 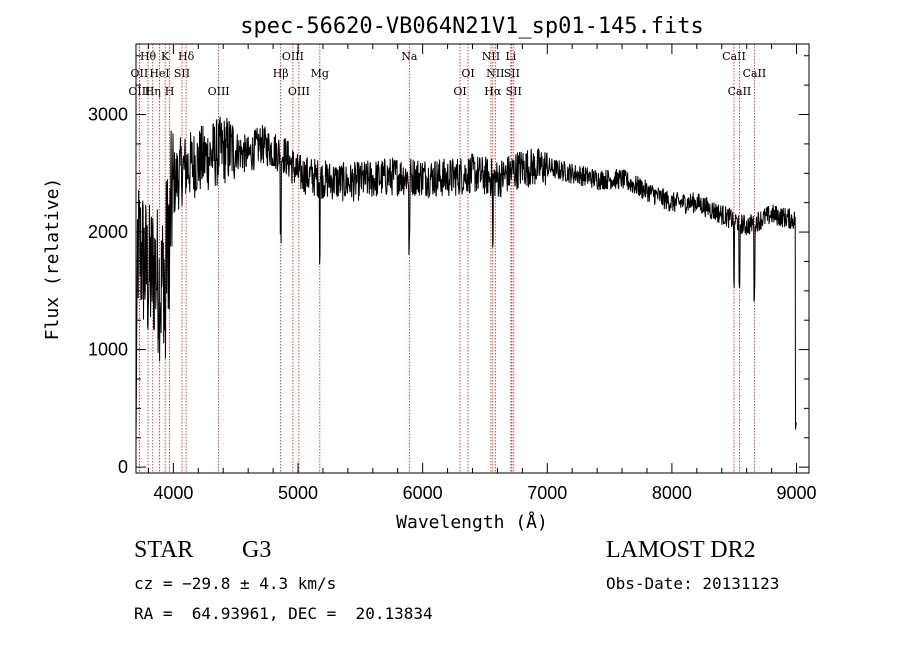 I want to click on spectral-line-label: Hβ, so click(x=281, y=73).